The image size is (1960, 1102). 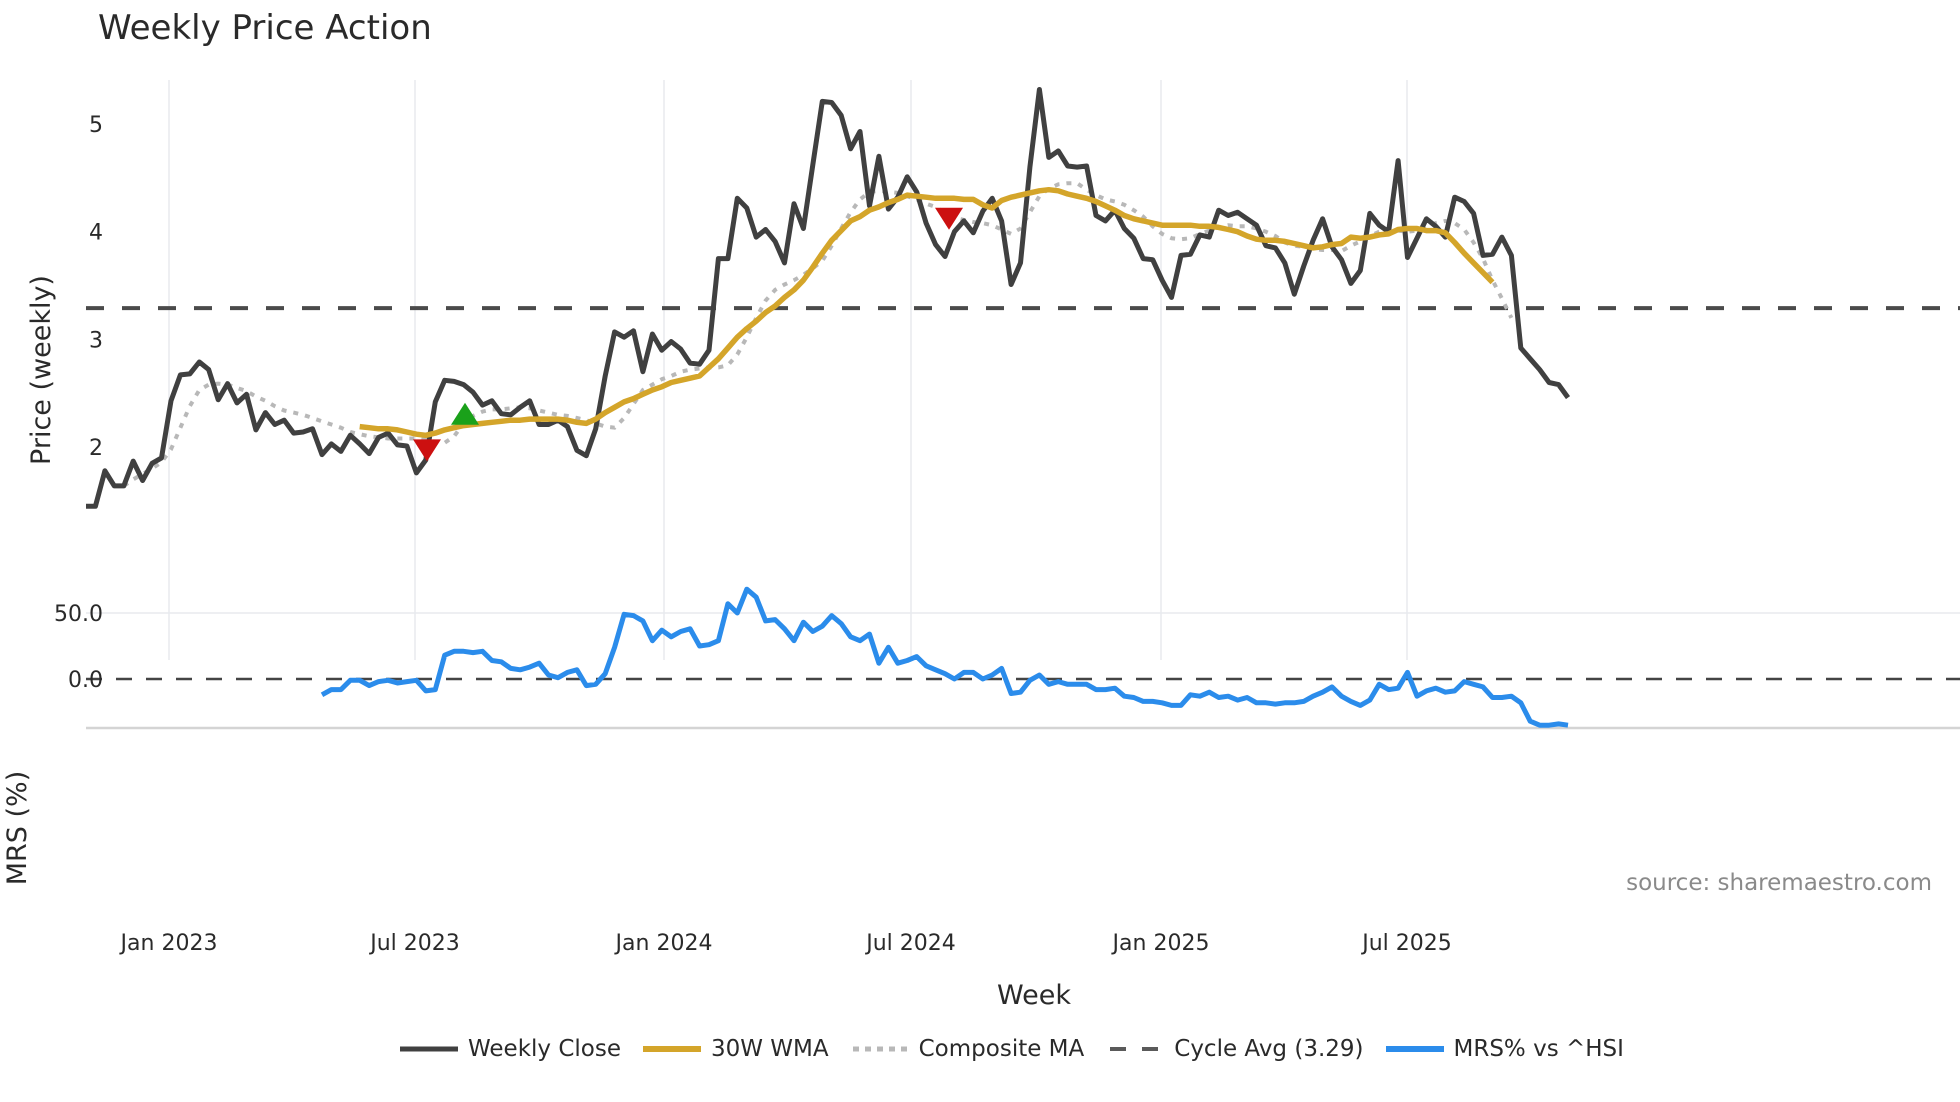 I want to click on chart-title: Weekly Price Action, so click(x=265, y=28).